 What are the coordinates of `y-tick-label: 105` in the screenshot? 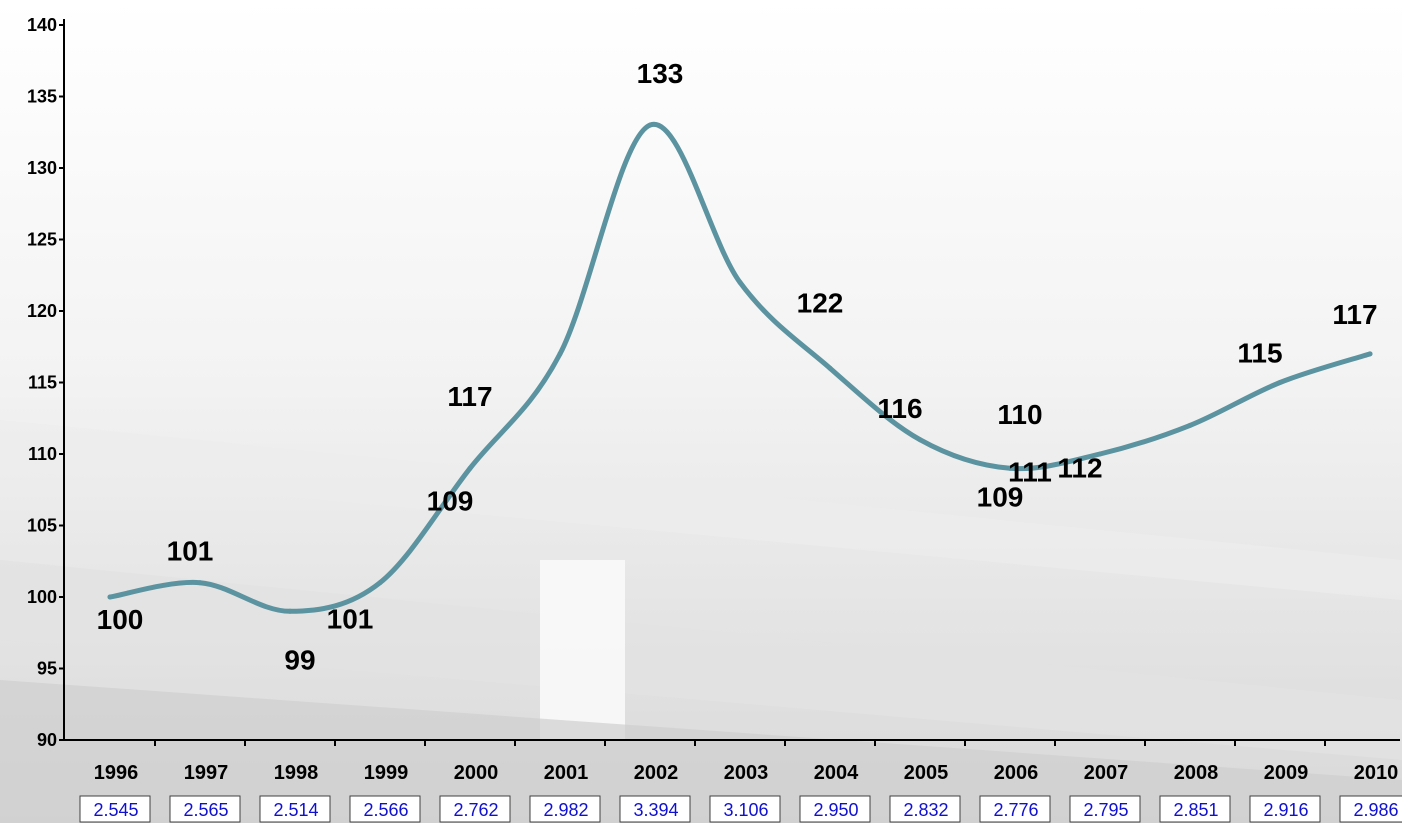 It's located at (42, 526).